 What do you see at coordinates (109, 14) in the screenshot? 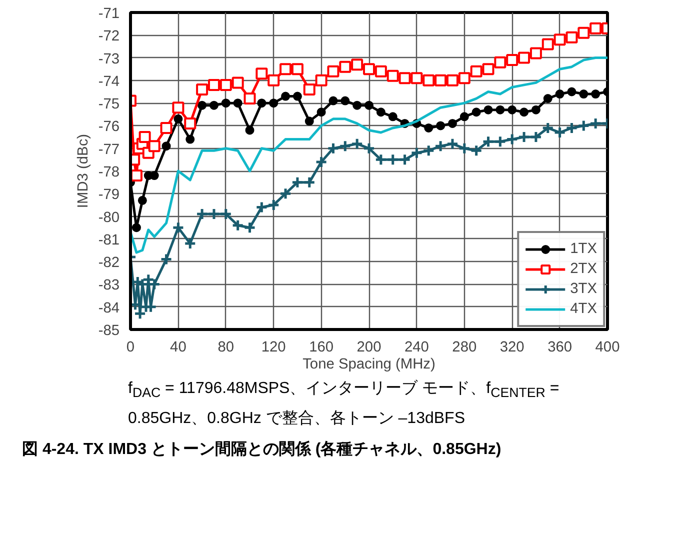
I see `y-tick-label: -71` at bounding box center [109, 14].